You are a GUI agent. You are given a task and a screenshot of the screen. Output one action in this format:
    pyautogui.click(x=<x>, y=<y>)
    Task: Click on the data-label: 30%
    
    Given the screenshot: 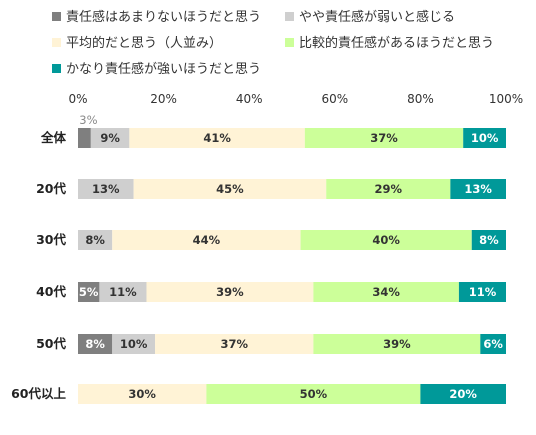 What is the action you would take?
    pyautogui.click(x=142, y=394)
    